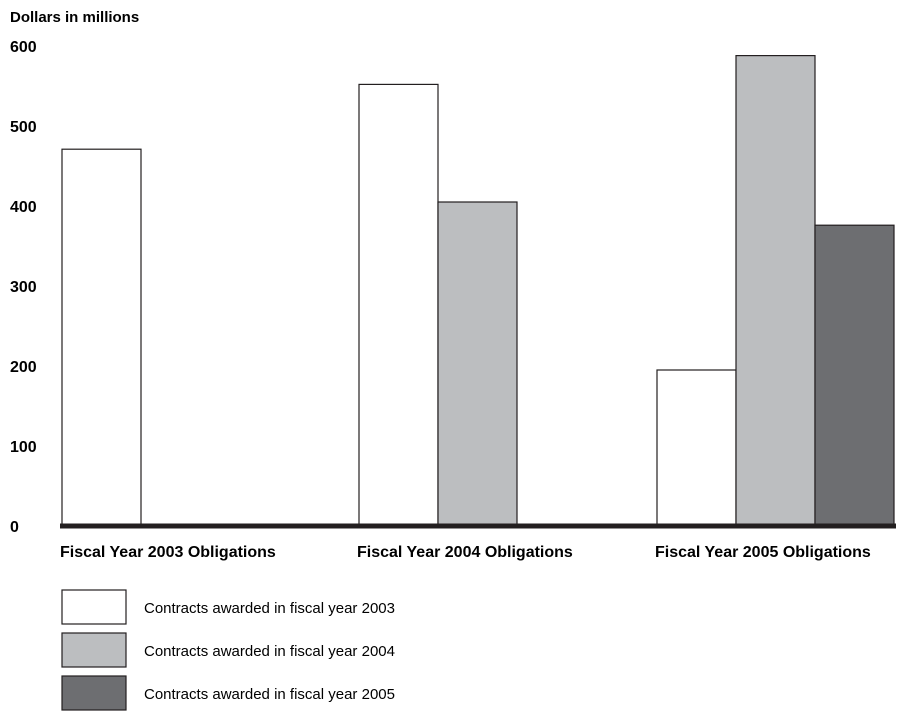 The height and width of the screenshot is (711, 920). Describe the element at coordinates (23, 207) in the screenshot. I see `y-tick-label: 400` at that location.